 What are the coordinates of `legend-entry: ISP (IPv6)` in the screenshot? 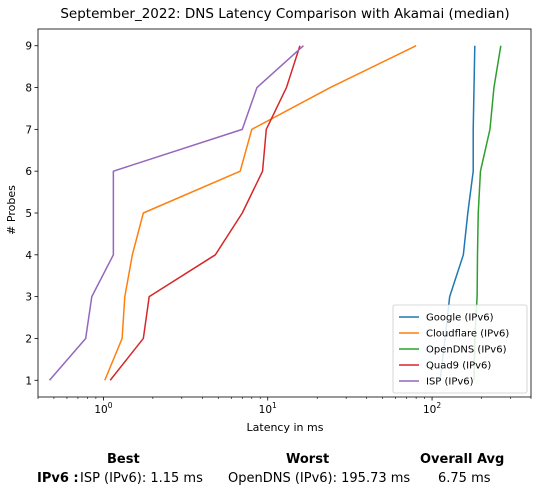 It's located at (450, 382).